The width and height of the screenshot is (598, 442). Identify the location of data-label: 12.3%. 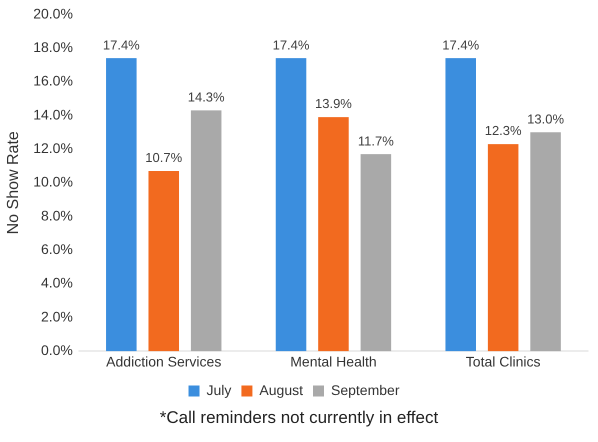
(503, 130).